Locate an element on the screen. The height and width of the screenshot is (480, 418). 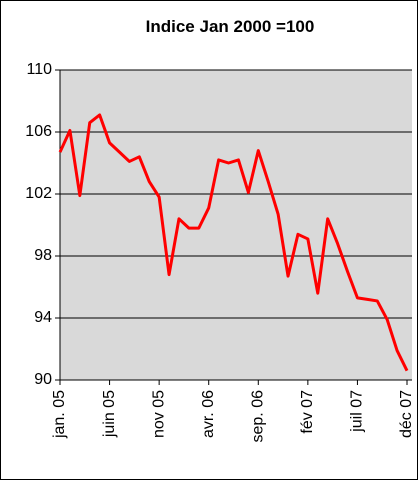
x-tick-label: avr. 06 is located at coordinates (208, 414).